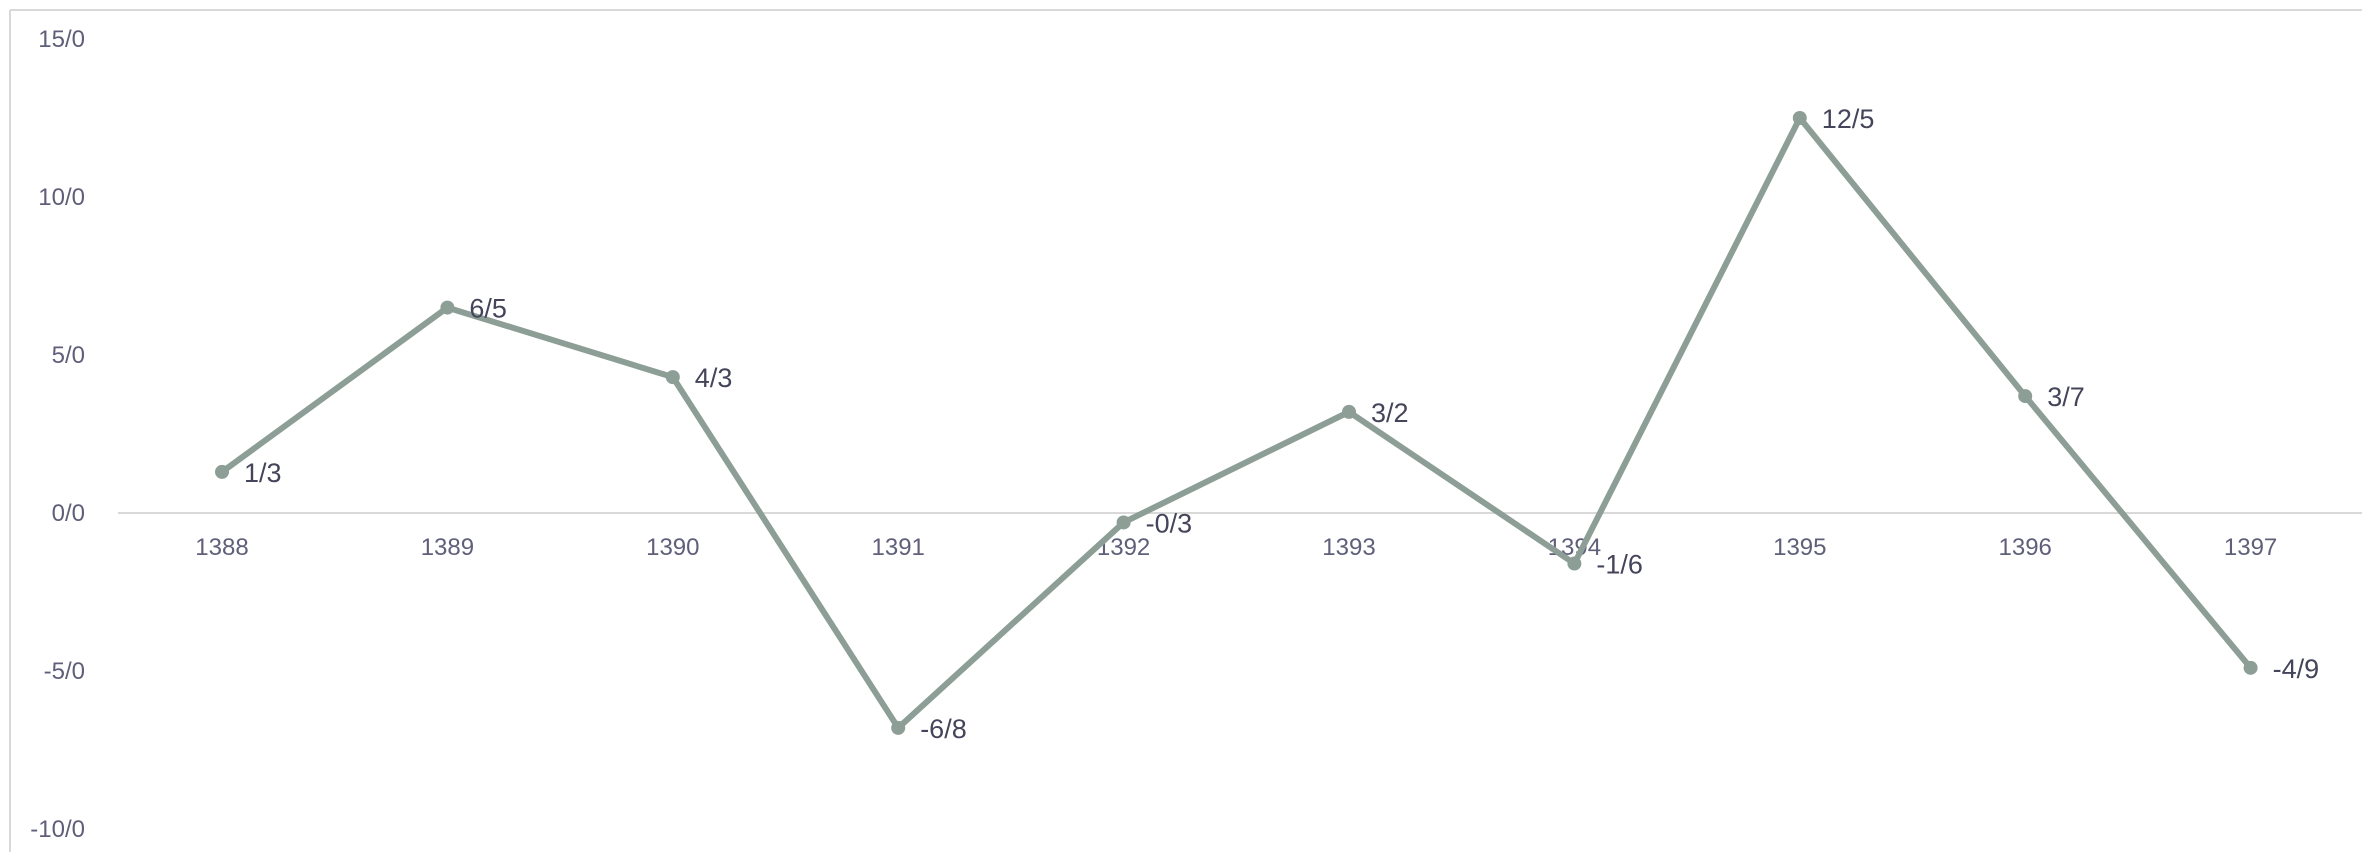  I want to click on data-label: 4/3, so click(714, 378).